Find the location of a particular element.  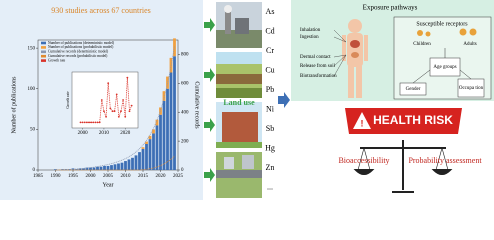

legend-label: Cumulative records (deterministic model) is located at coordinates (78, 52).